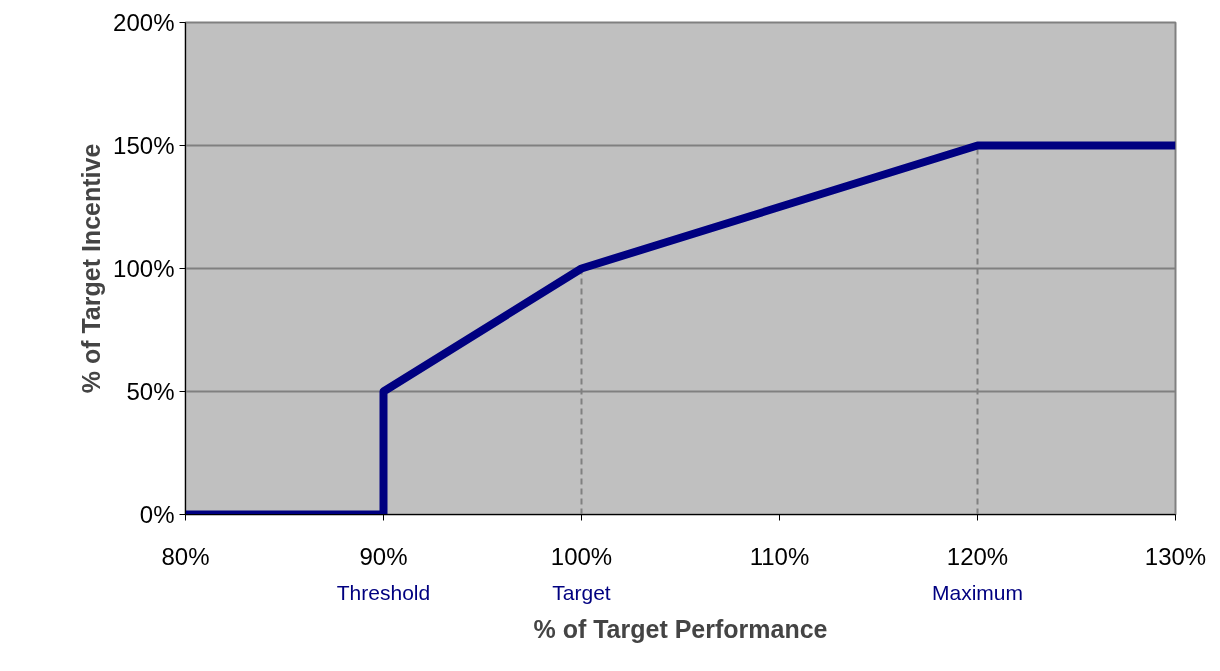 The image size is (1220, 671). Describe the element at coordinates (977, 556) in the screenshot. I see `x-tick-label: 120%` at that location.